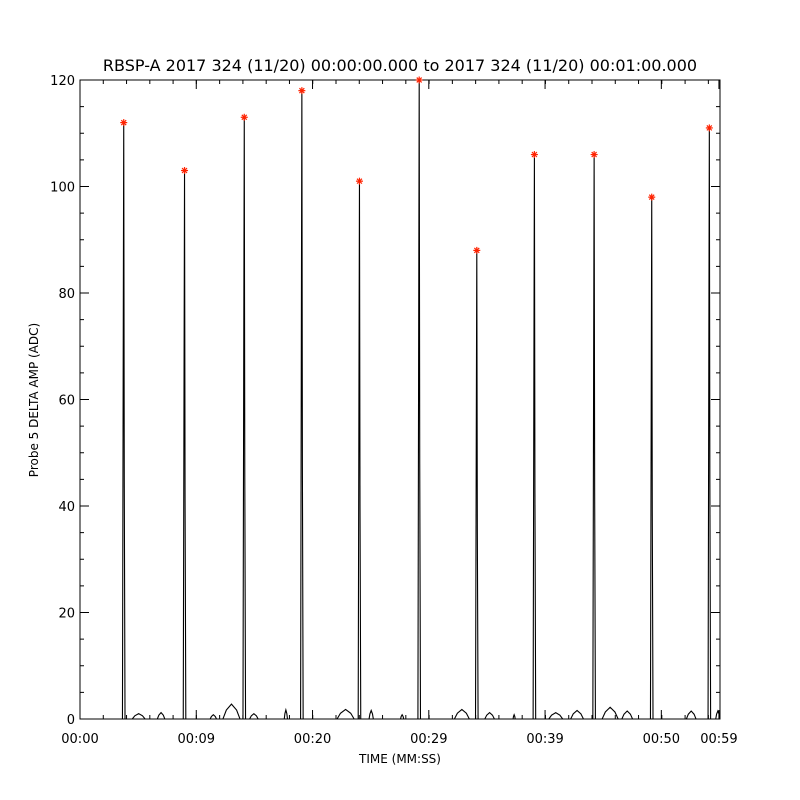 The image size is (800, 800). Describe the element at coordinates (66, 401) in the screenshot. I see `y-tick-label: 60` at that location.